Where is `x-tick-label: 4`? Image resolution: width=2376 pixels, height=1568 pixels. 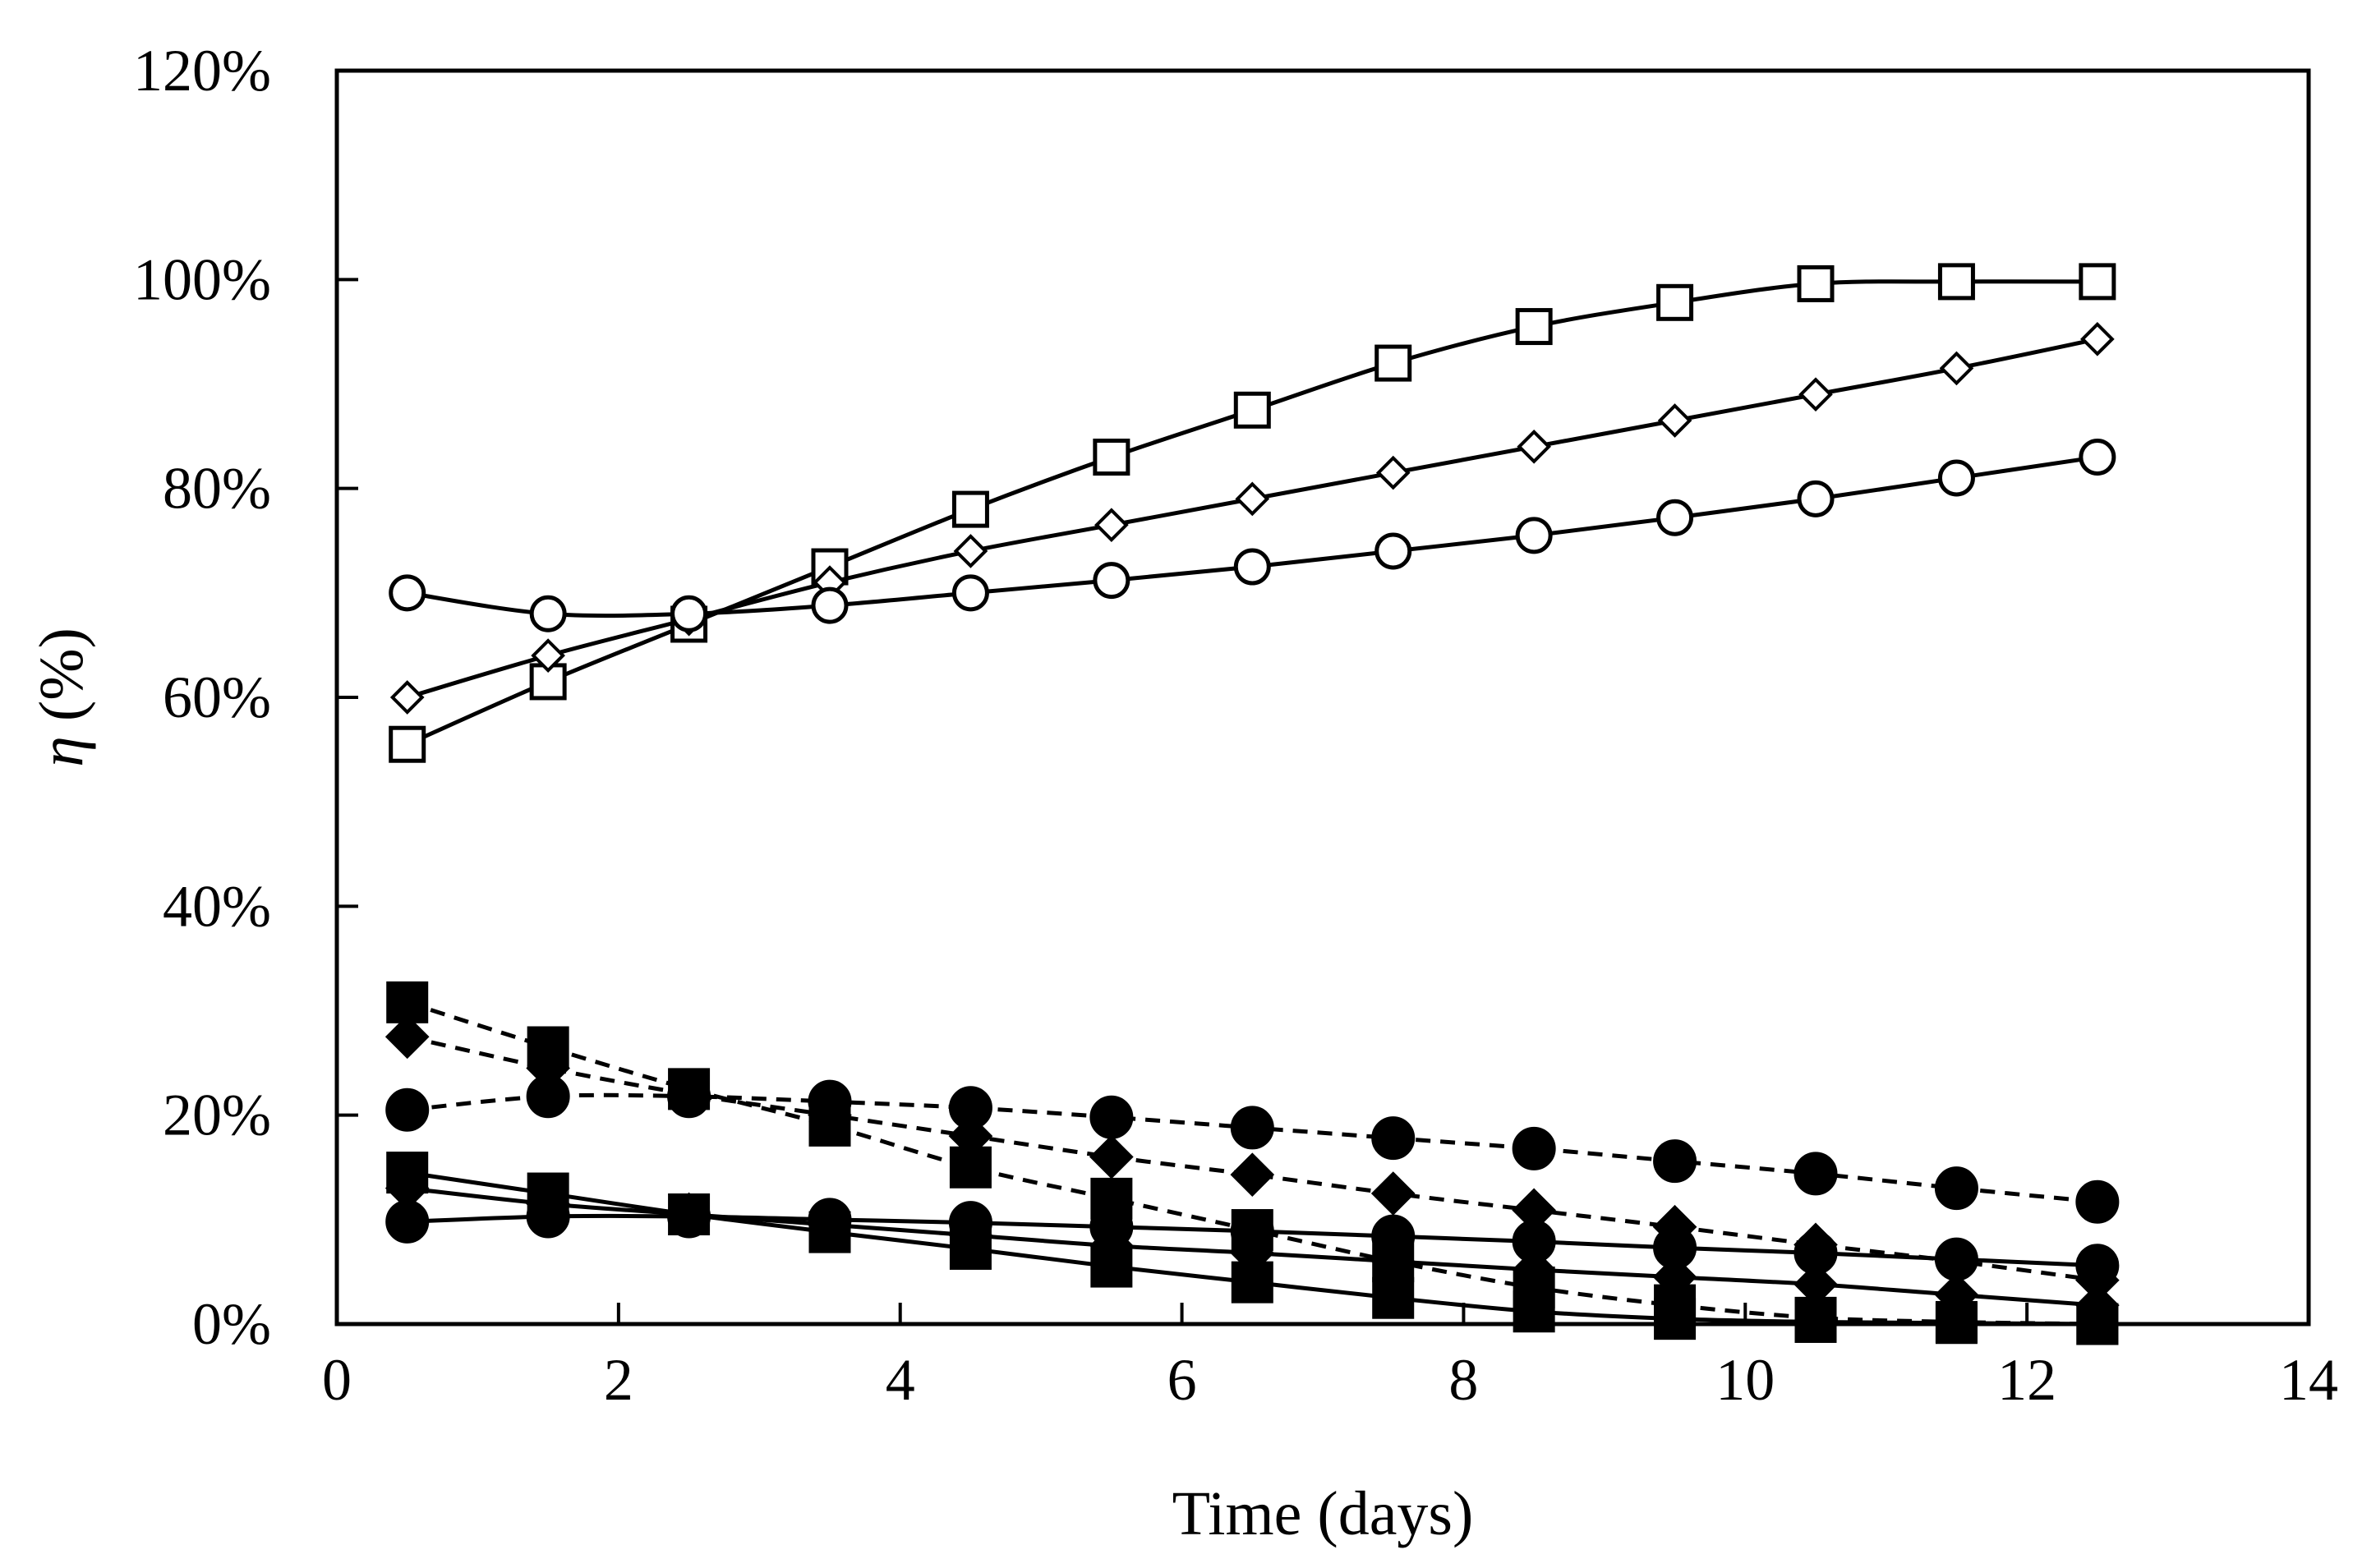
x-tick-label: 4 is located at coordinates (900, 1380).